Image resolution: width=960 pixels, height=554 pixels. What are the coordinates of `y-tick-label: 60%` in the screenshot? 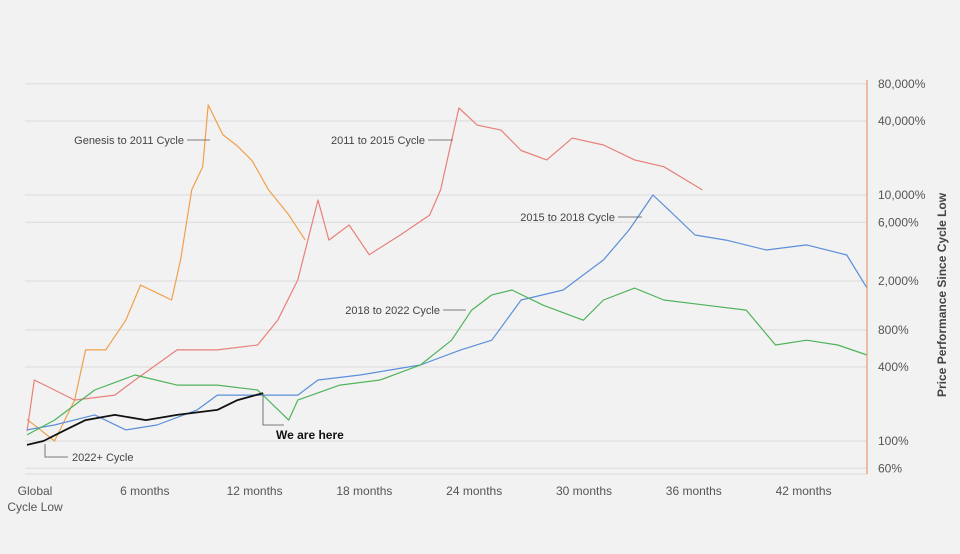 It's located at (890, 468).